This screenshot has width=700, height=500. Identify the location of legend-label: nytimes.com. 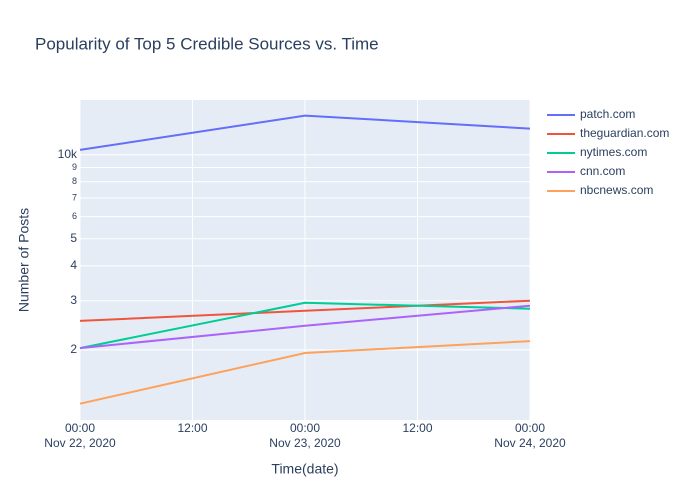
(613, 152).